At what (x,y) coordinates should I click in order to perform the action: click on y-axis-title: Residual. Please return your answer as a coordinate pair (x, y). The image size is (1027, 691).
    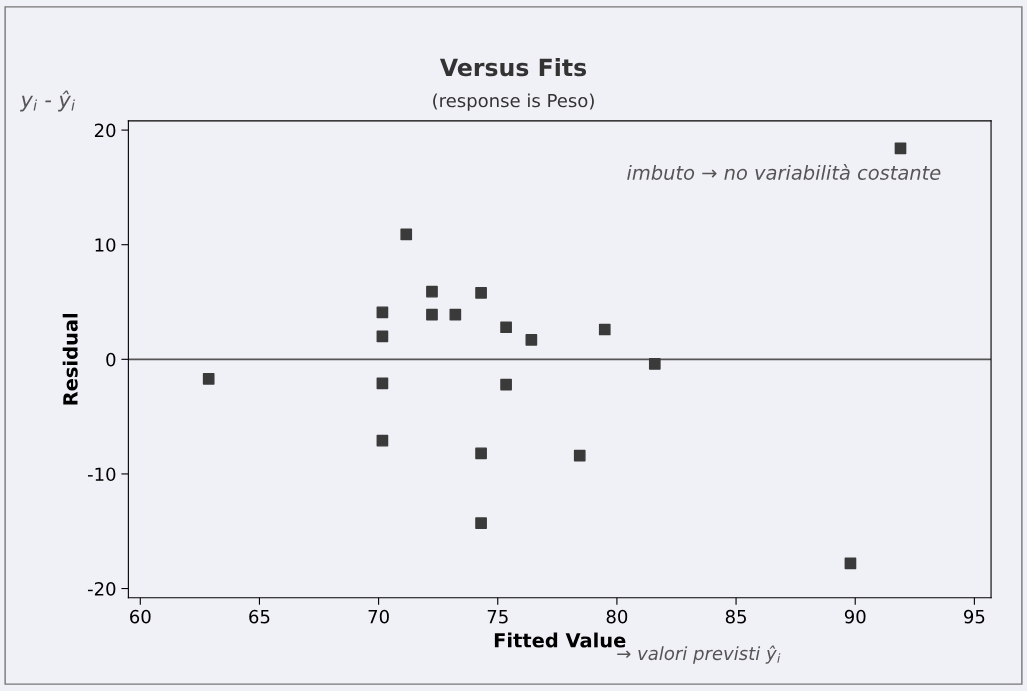
    Looking at the image, I should click on (70, 359).